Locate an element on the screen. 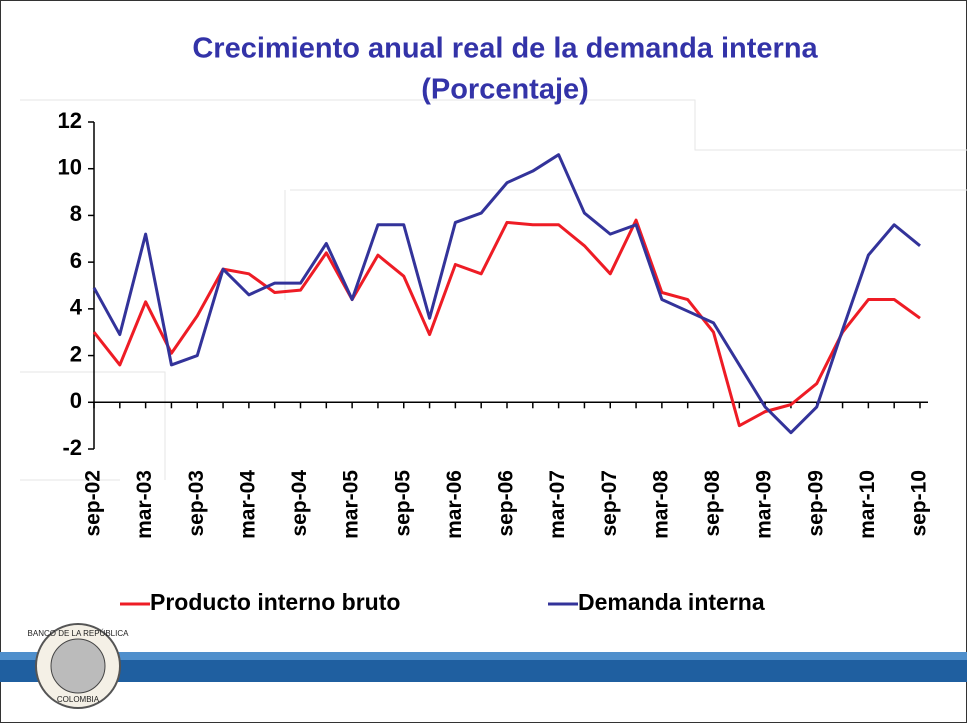  x-tick-label: mar-04 is located at coordinates (247, 504).